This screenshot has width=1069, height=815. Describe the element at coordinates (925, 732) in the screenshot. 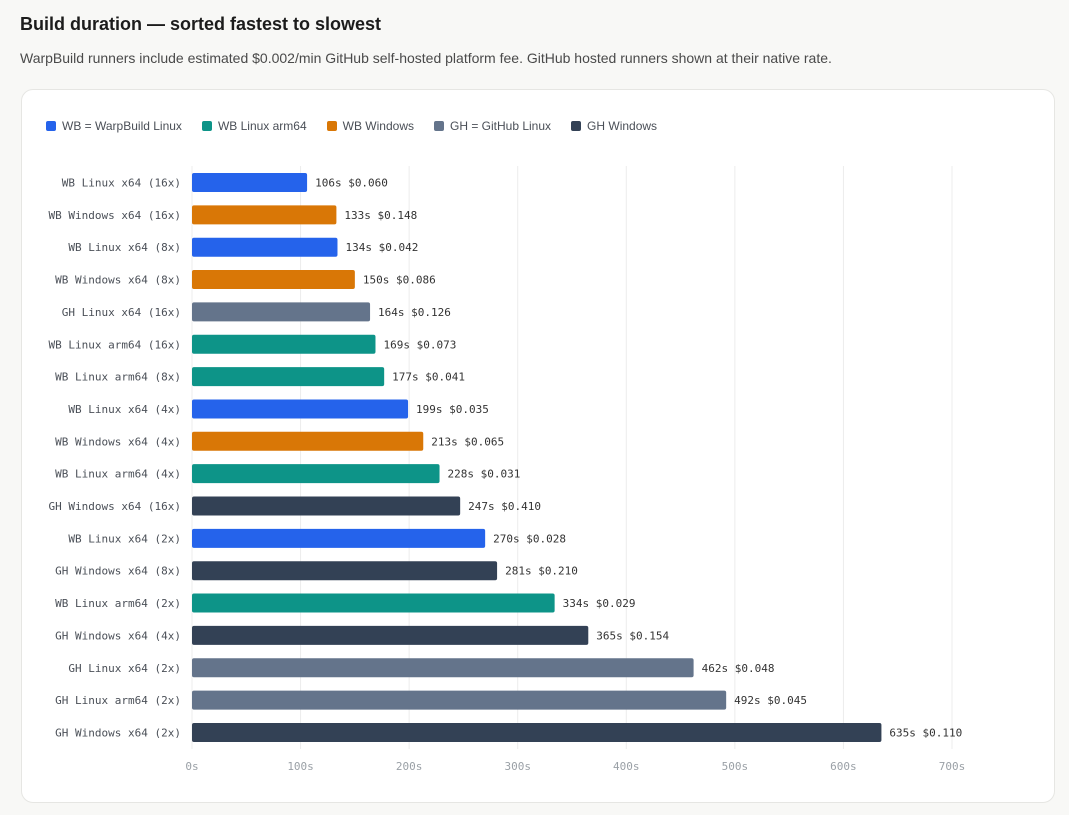

I see `bar-value-label: 635s $0.110` at that location.